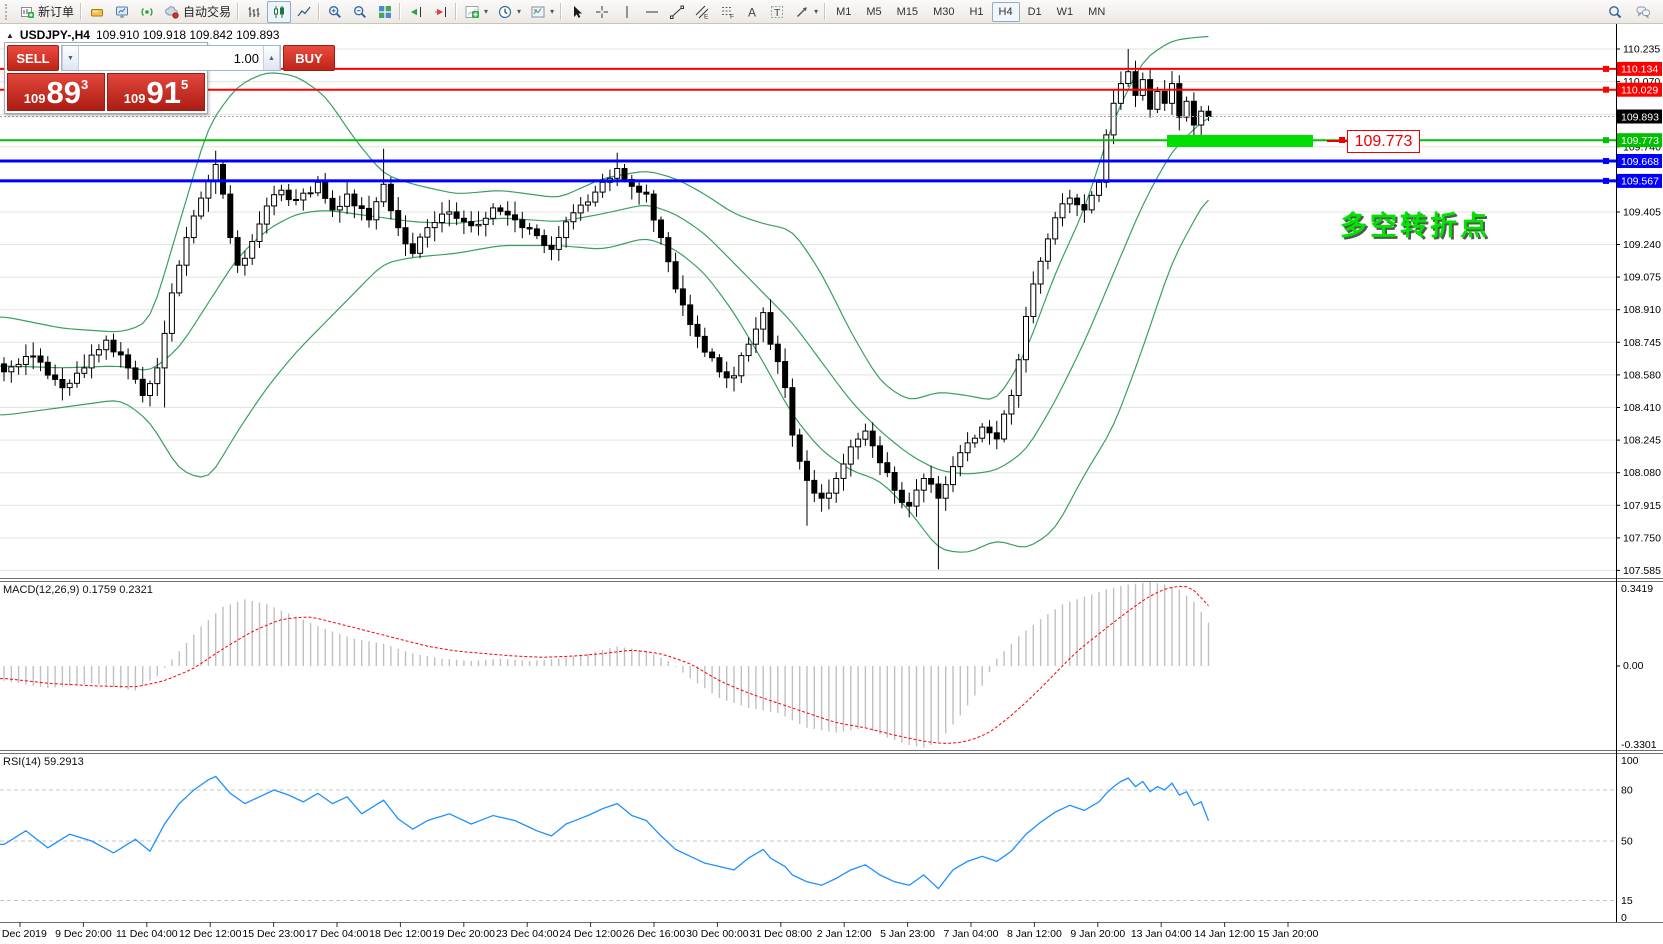 This screenshot has width=1663, height=944. Describe the element at coordinates (156, 92) in the screenshot. I see `buy-price-display: 109 91 5` at that location.